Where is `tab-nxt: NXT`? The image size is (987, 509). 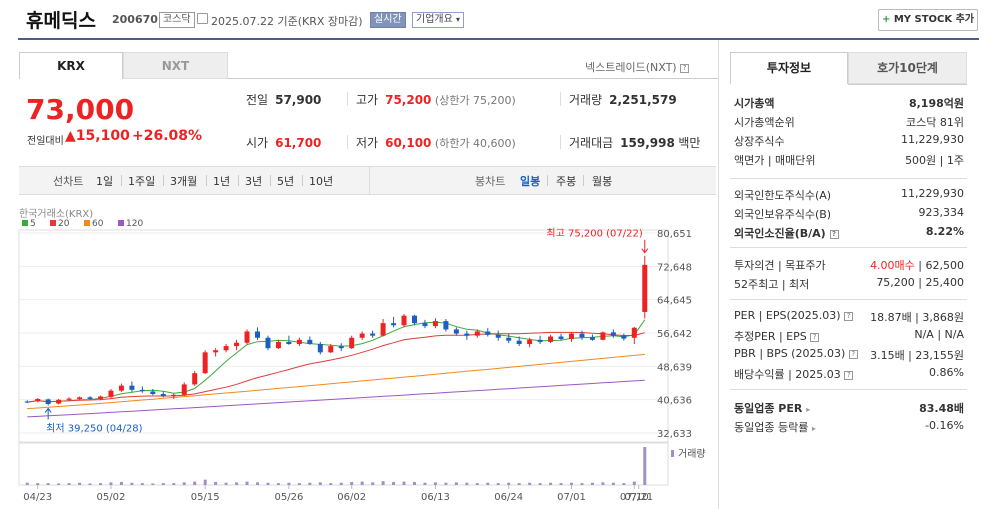 tab-nxt: NXT is located at coordinates (175, 65).